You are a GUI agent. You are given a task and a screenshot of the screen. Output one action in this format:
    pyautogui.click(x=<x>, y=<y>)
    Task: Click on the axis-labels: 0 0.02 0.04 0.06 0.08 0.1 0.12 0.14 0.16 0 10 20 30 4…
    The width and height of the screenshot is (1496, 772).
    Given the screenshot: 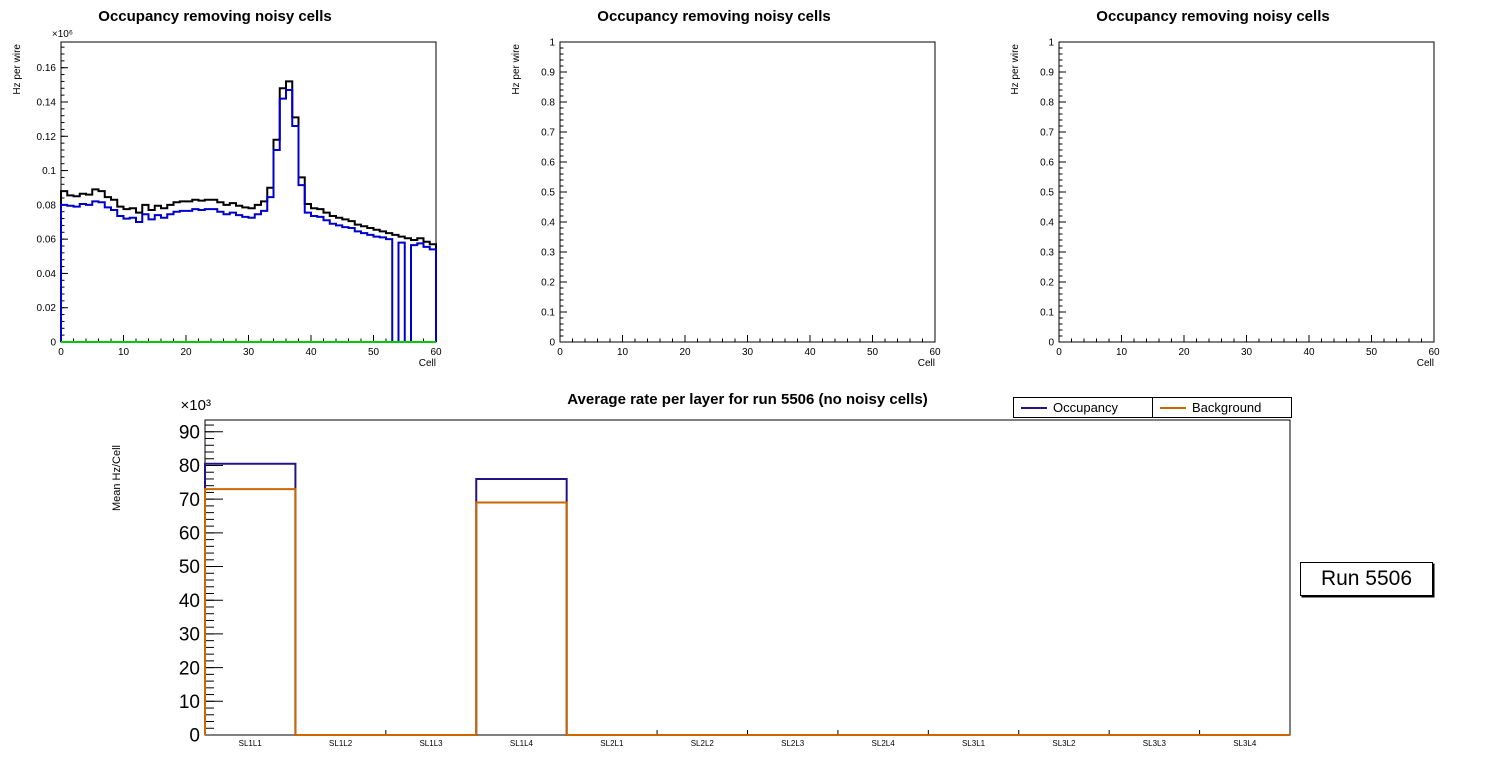 What is the action you would take?
    pyautogui.click(x=227, y=199)
    